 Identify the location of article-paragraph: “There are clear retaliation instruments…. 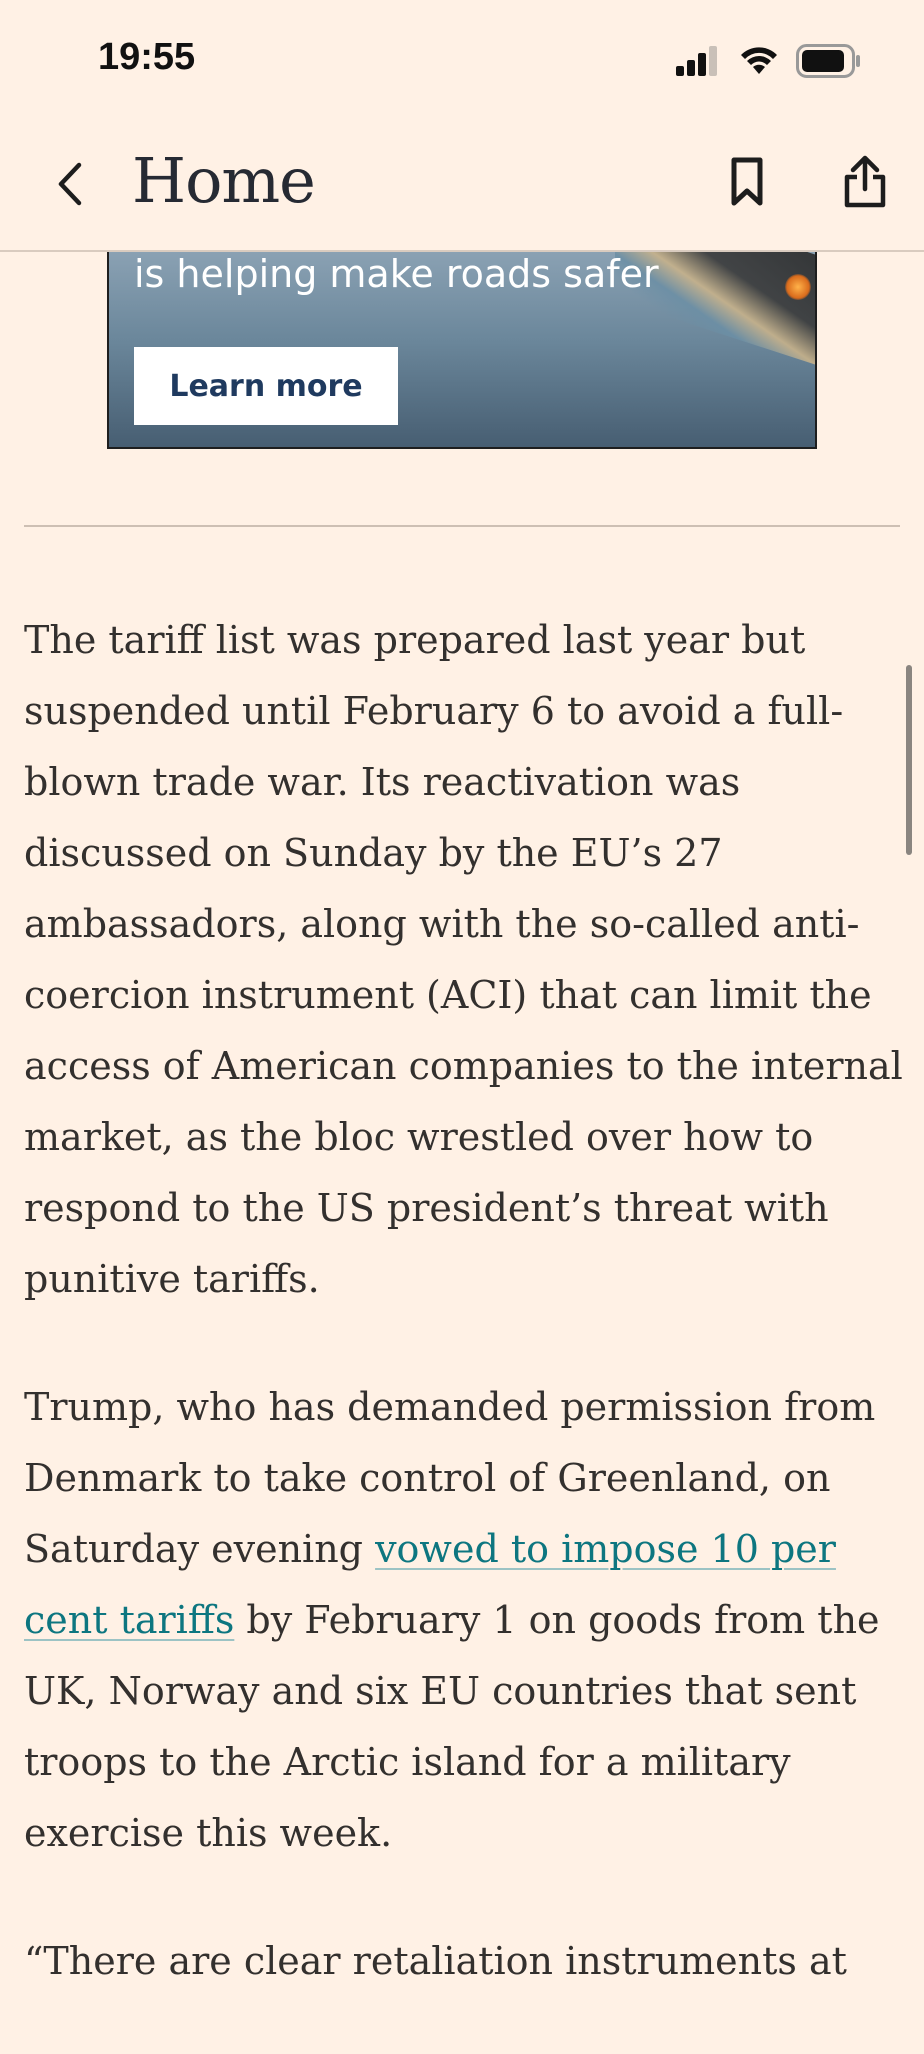
(435, 1961).